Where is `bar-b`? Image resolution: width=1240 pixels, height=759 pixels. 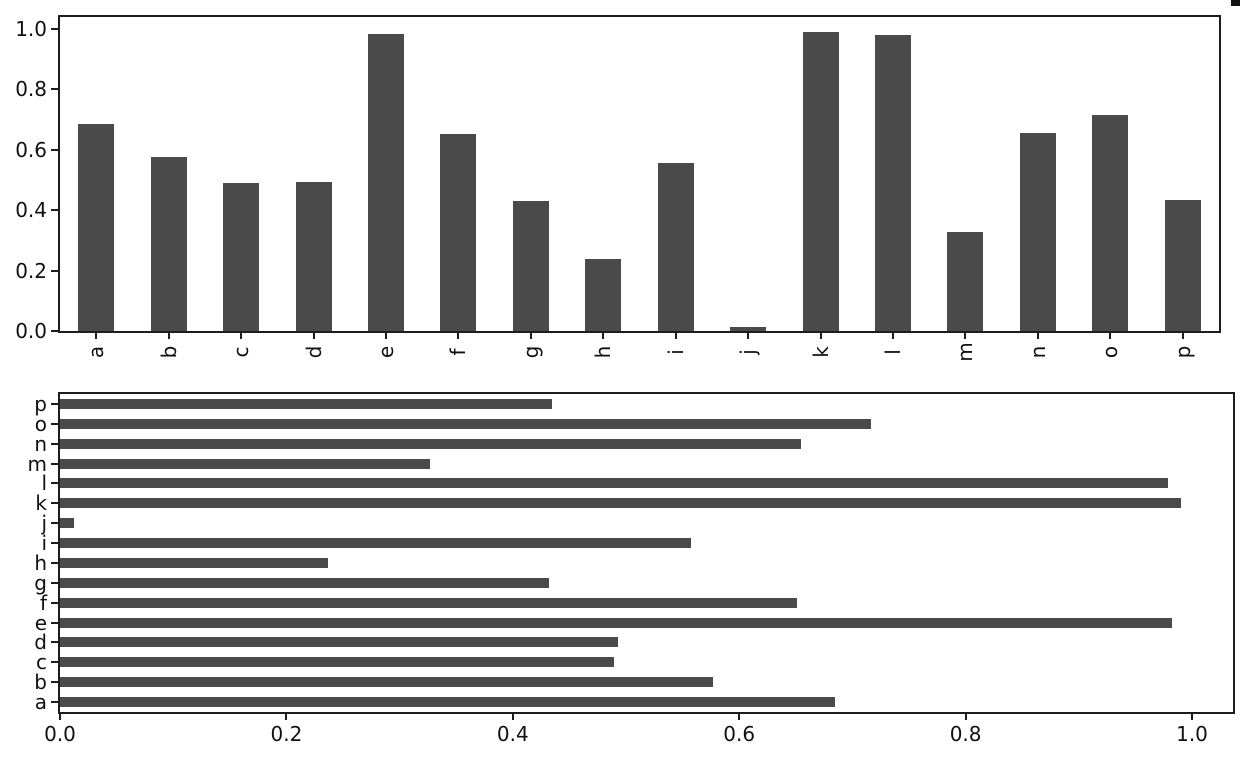
bar-b is located at coordinates (168, 243).